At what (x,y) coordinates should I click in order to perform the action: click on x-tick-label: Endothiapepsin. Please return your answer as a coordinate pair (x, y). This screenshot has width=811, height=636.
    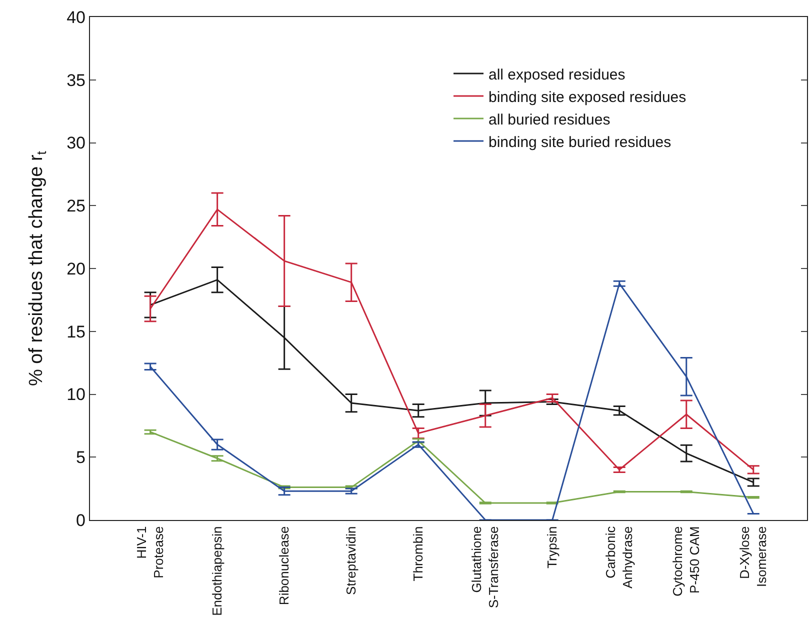
    Looking at the image, I should click on (217, 571).